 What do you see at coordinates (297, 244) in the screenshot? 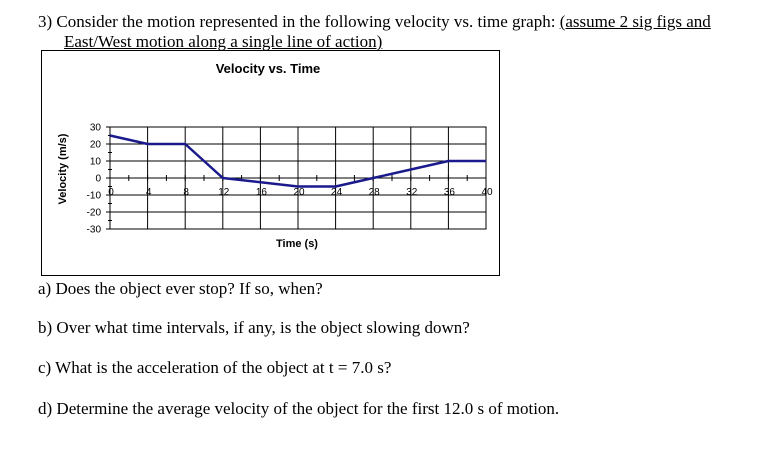
I see `x-axis-label: Time (s)` at bounding box center [297, 244].